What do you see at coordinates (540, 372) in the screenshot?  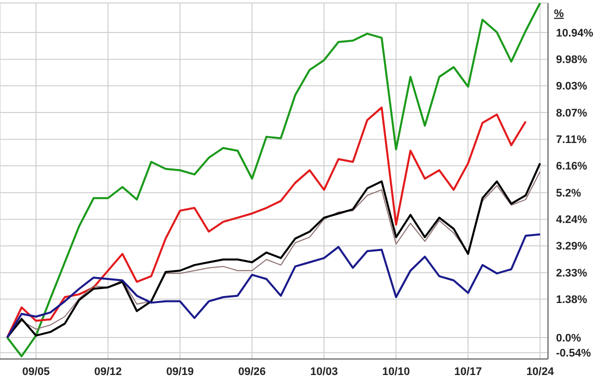 I see `x-tick-label: 10/24` at bounding box center [540, 372].